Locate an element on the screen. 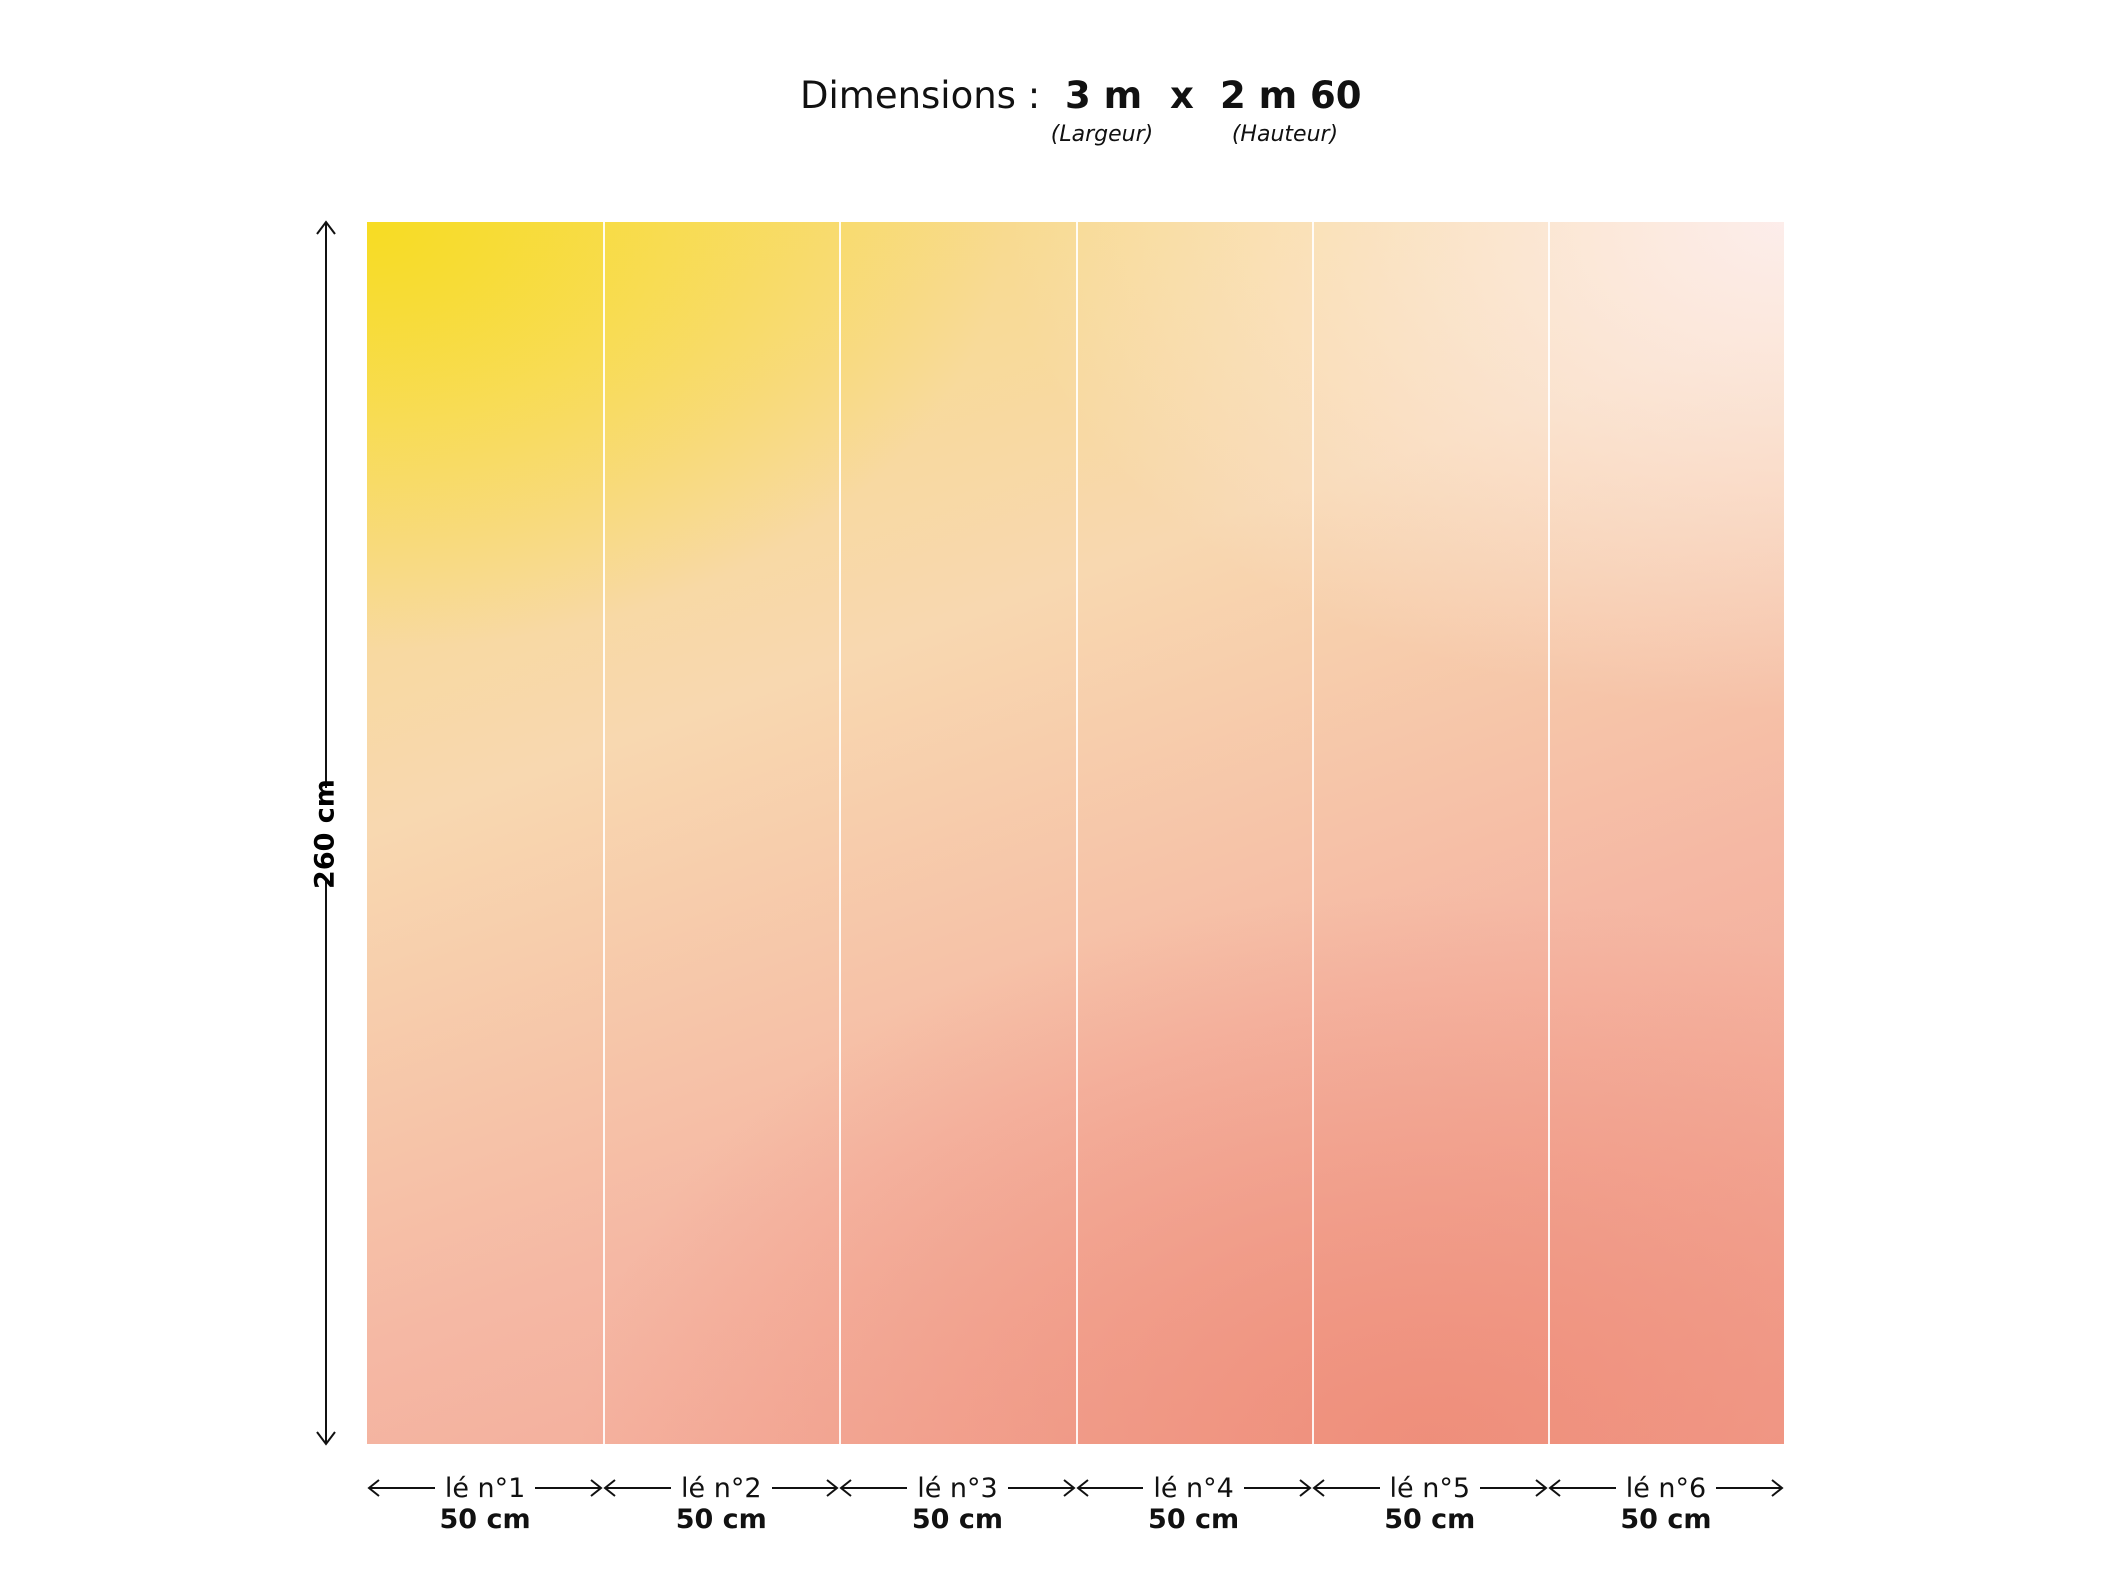 Image resolution: width=2128 pixels, height=1596 pixels. height-caption: (Hauteur) is located at coordinates (1285, 134).